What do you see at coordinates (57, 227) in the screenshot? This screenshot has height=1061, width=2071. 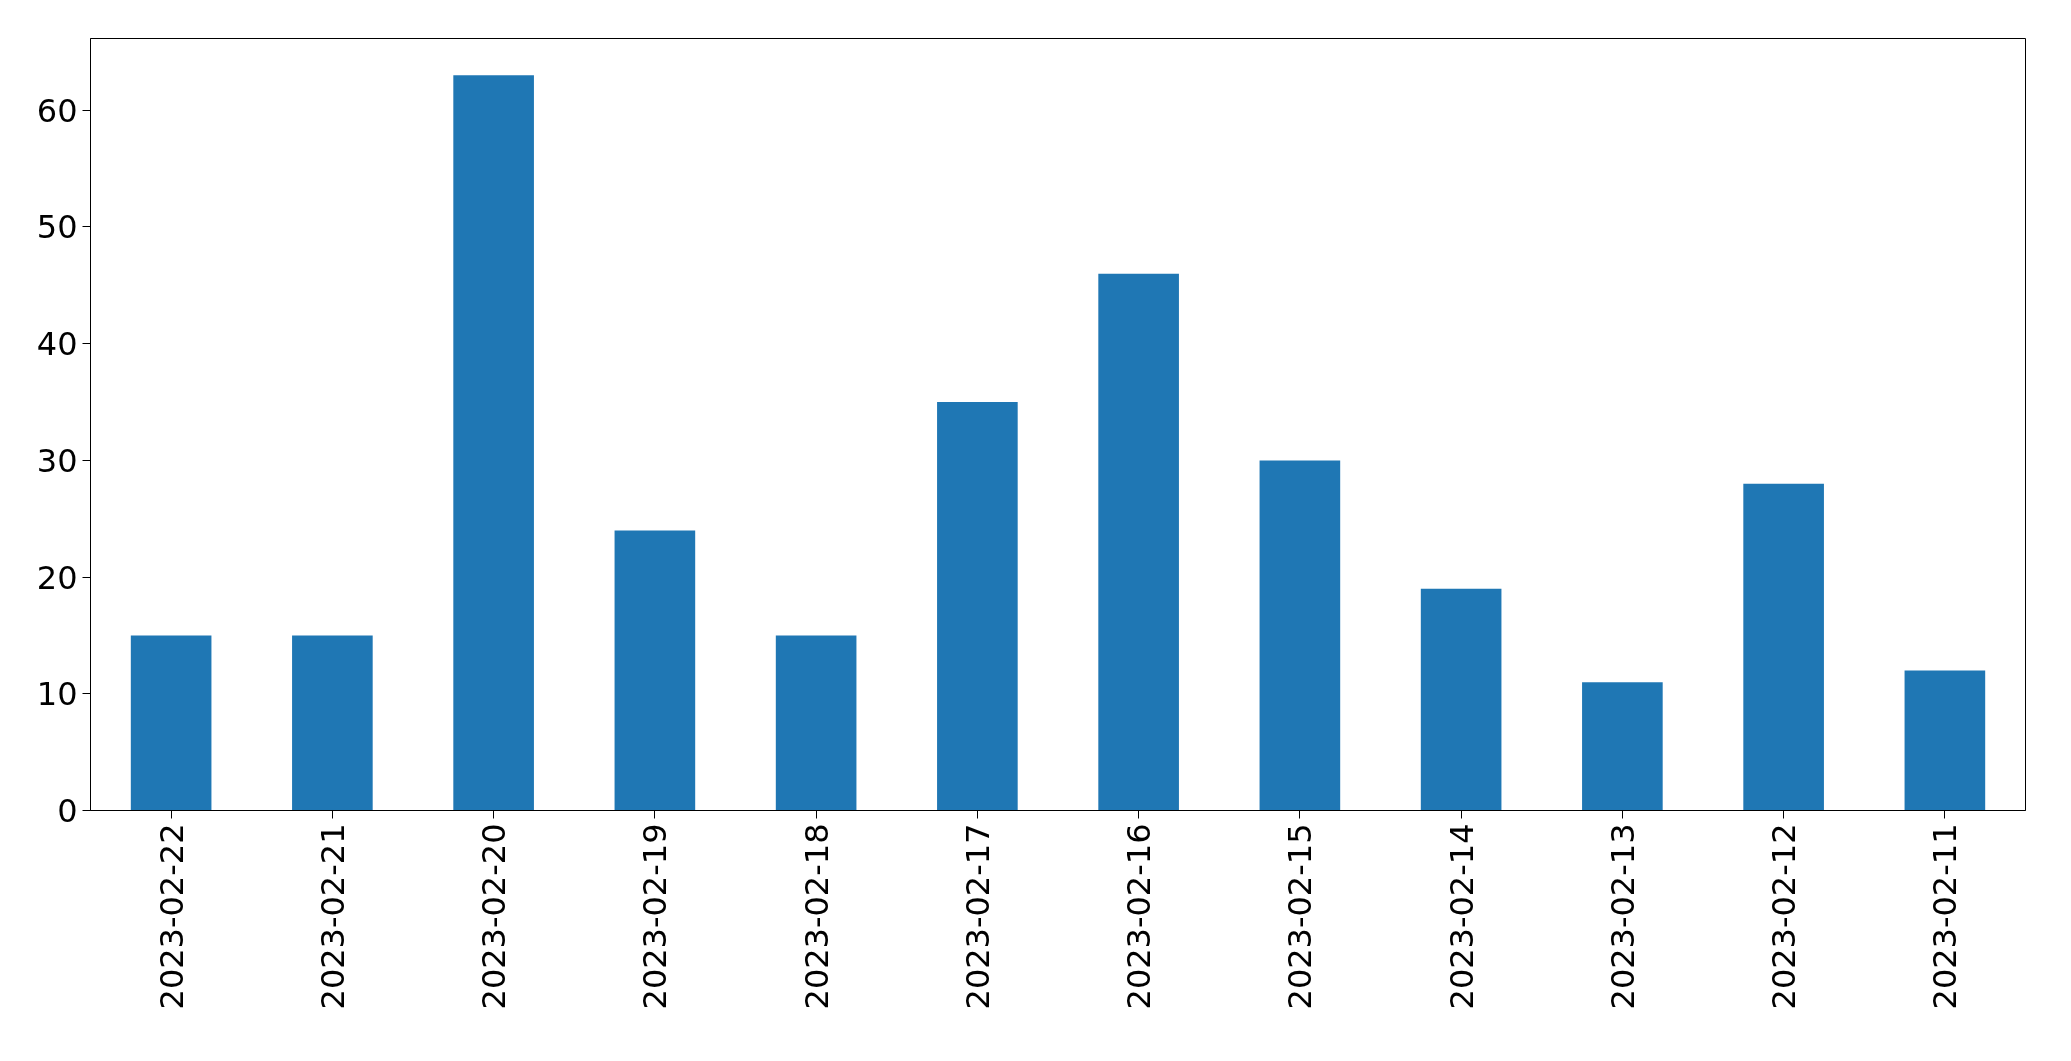 I see `y-tick-label: 50` at bounding box center [57, 227].